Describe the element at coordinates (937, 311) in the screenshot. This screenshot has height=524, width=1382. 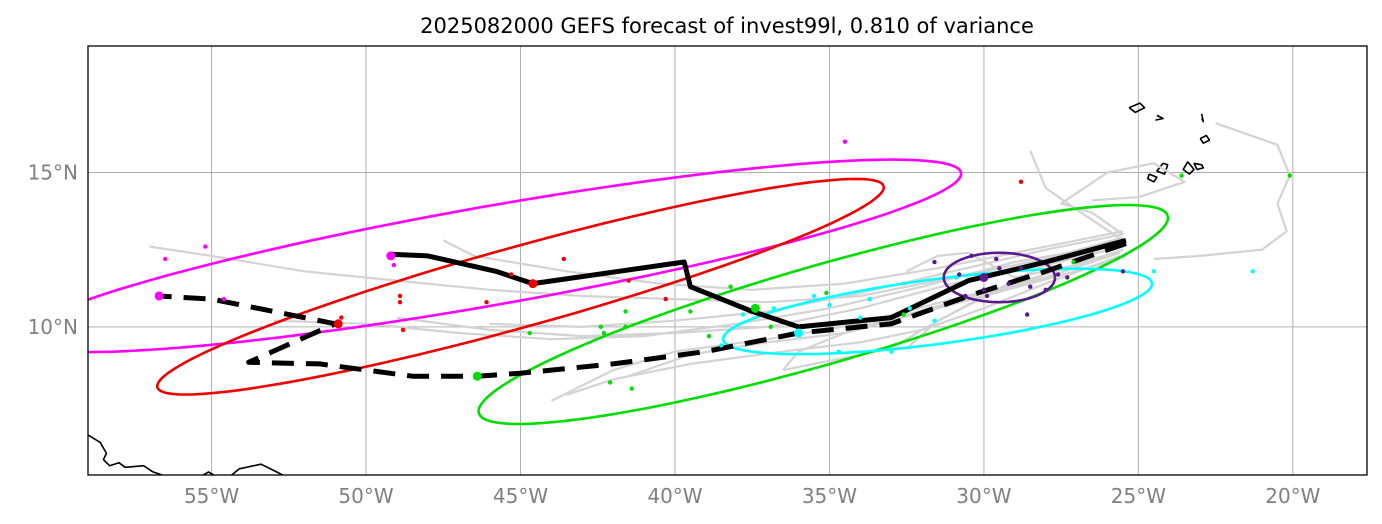
I see `cyan-ellipse` at that location.